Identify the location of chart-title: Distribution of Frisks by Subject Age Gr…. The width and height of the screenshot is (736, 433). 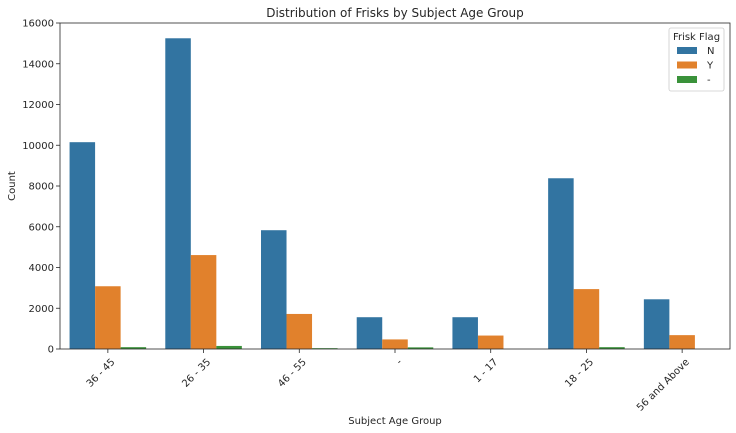
(395, 13).